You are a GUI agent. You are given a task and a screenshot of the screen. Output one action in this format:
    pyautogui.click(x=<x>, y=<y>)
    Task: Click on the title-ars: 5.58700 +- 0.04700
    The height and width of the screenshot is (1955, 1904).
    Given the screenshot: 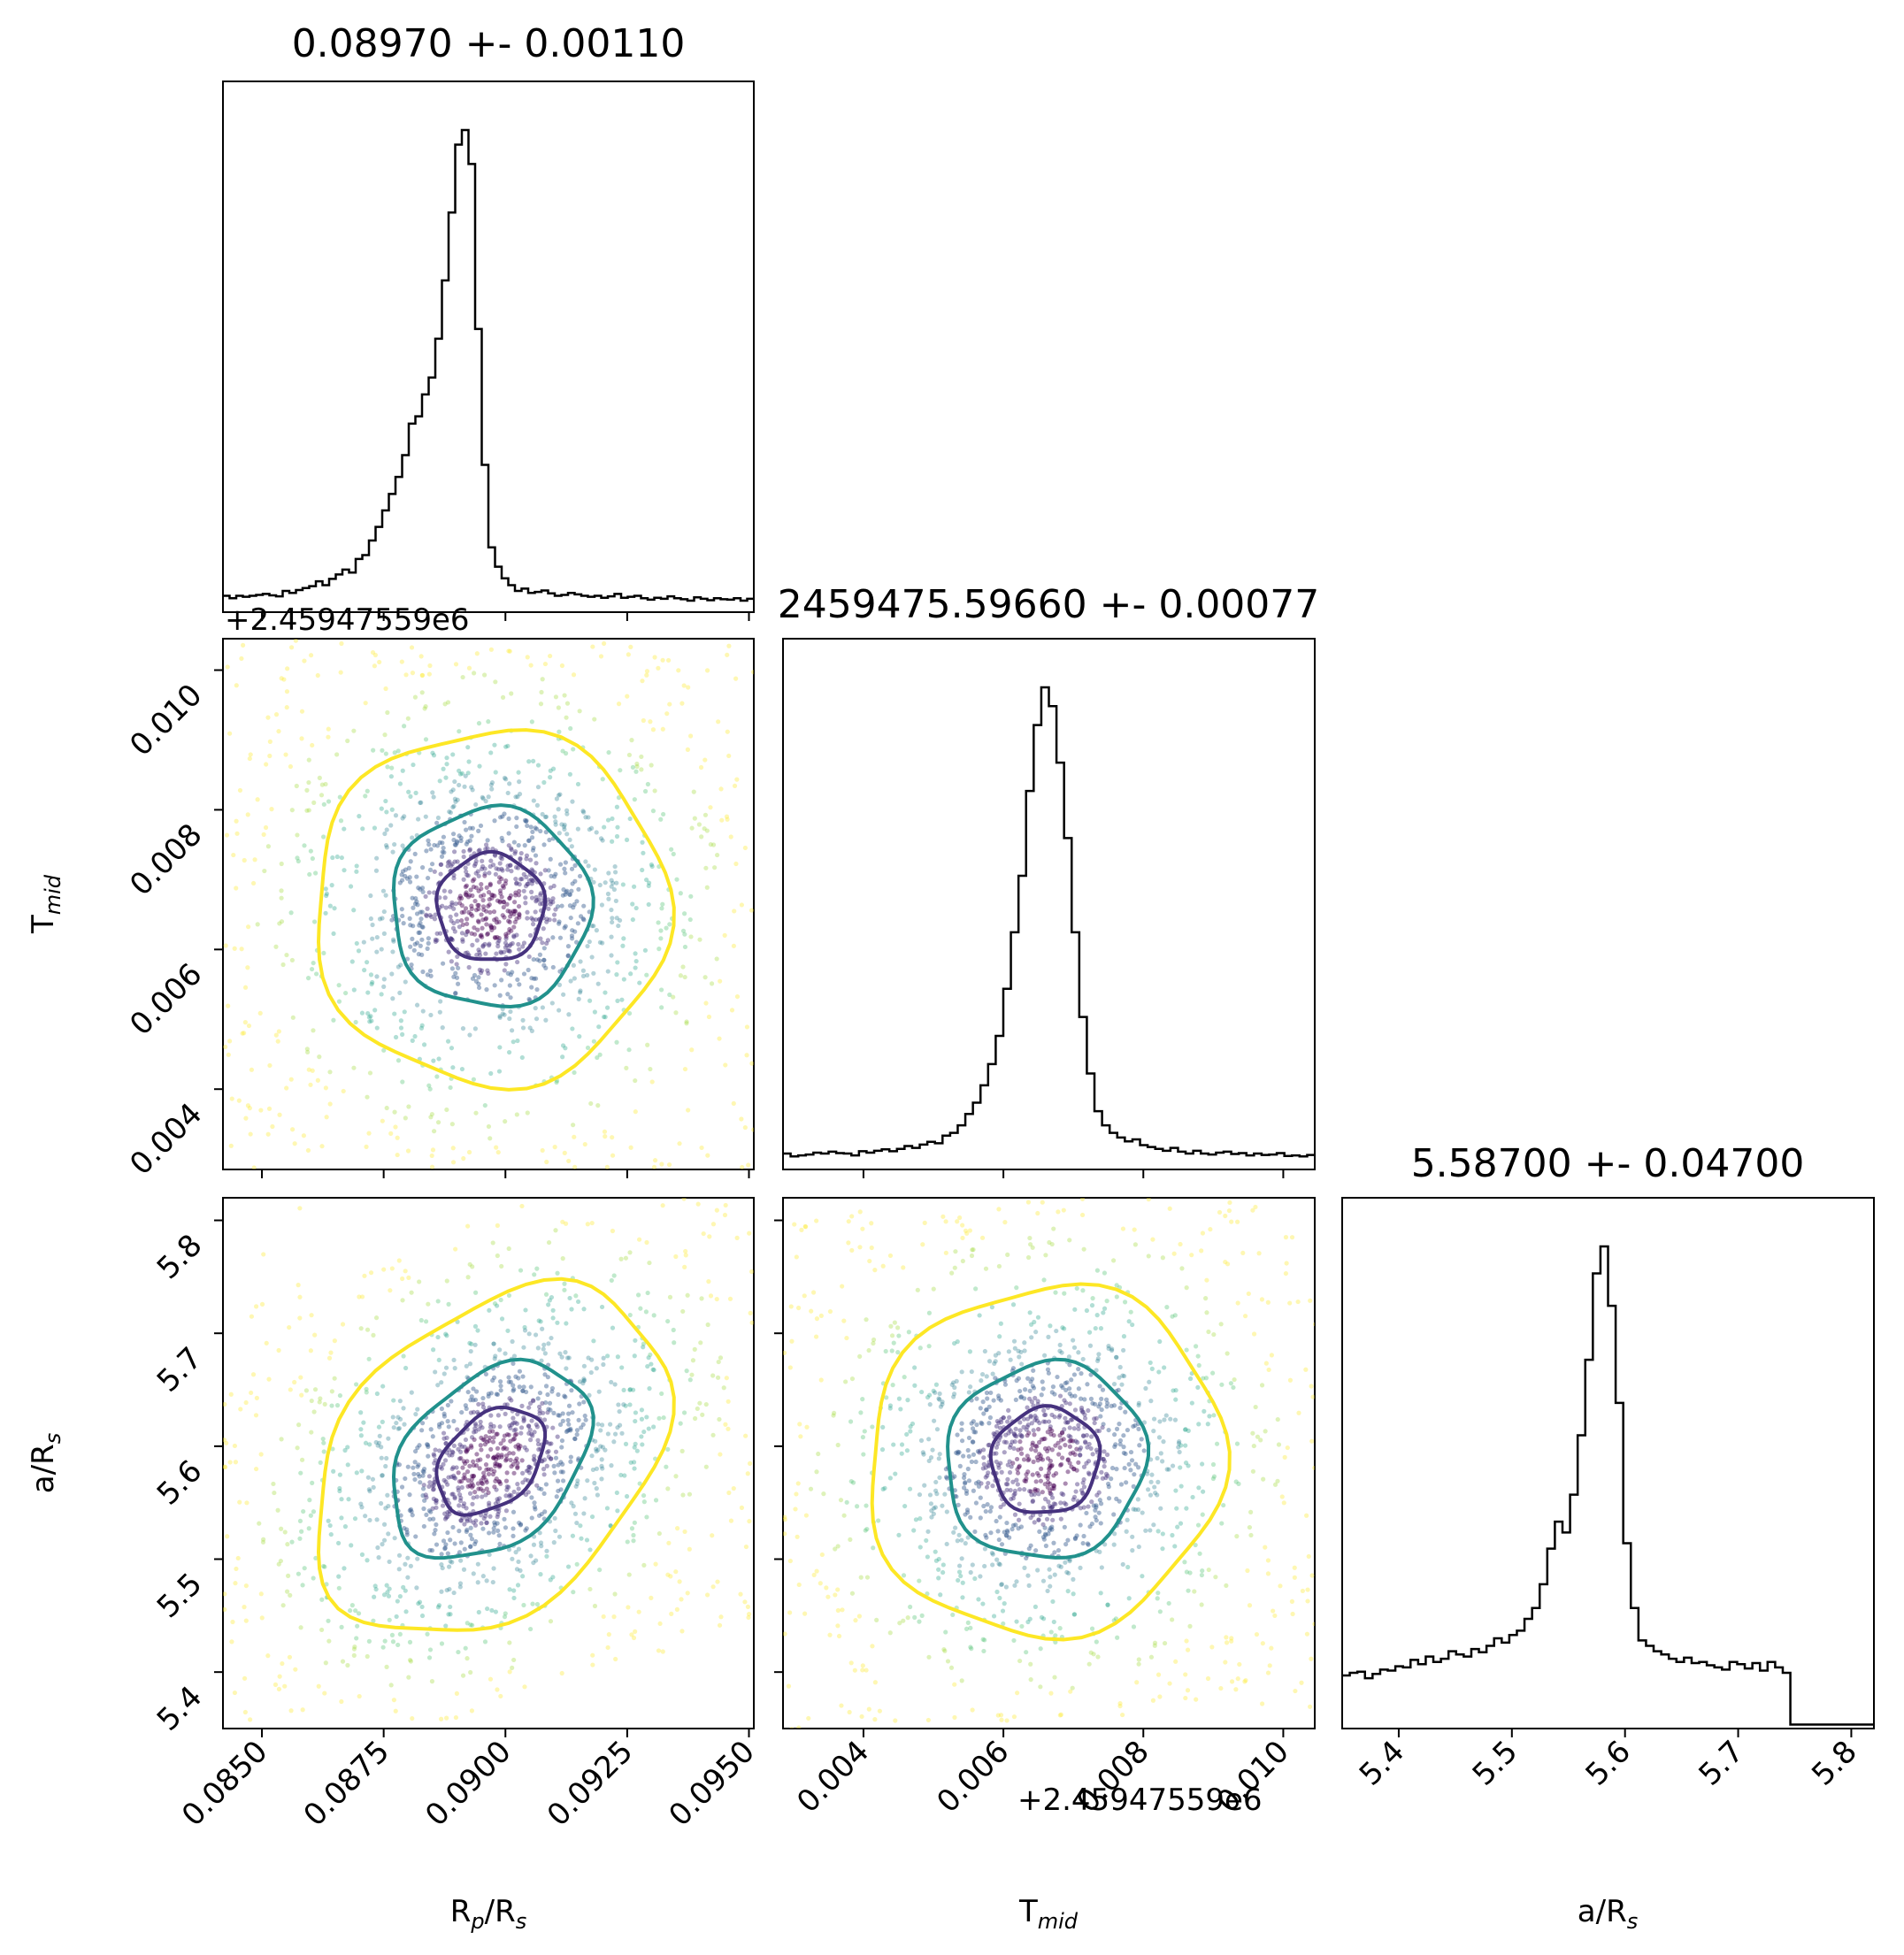 What is the action you would take?
    pyautogui.click(x=1608, y=1163)
    